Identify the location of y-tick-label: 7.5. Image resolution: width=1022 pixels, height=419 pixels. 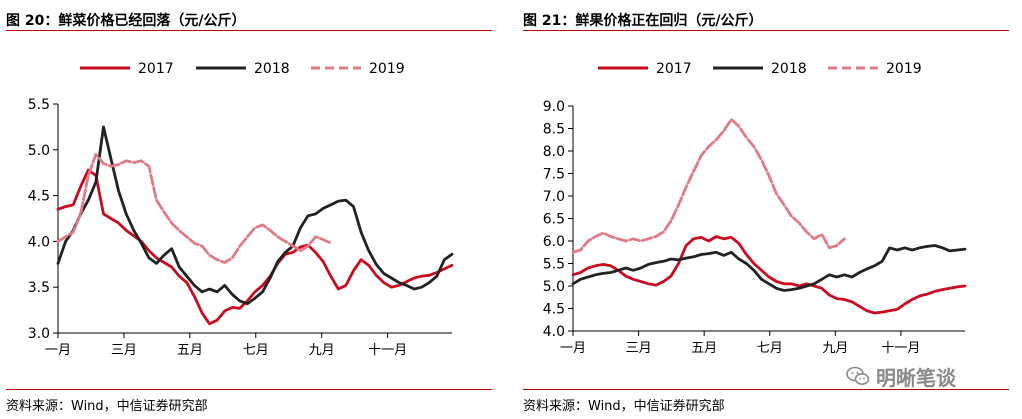
(554, 175).